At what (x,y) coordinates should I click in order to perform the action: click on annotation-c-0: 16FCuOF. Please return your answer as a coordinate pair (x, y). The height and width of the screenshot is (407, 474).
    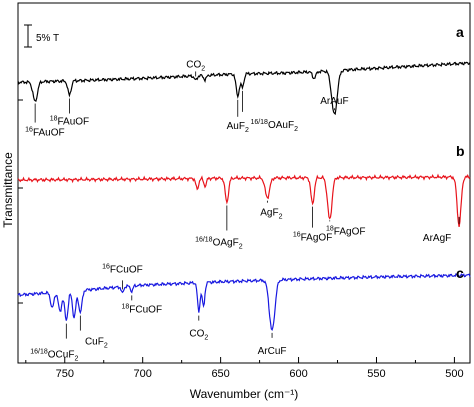
    Looking at the image, I should click on (122, 269).